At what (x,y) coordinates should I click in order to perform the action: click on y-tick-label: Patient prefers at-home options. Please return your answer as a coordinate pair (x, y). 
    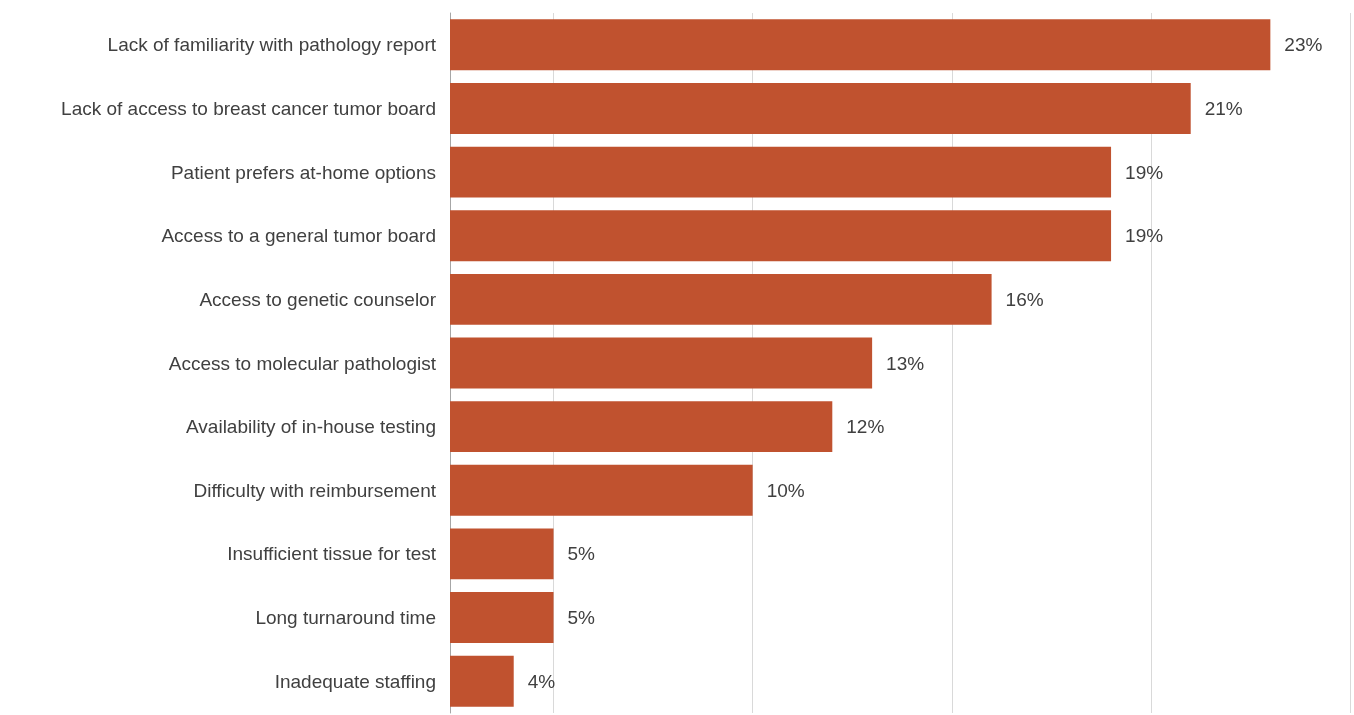
    Looking at the image, I should click on (303, 172).